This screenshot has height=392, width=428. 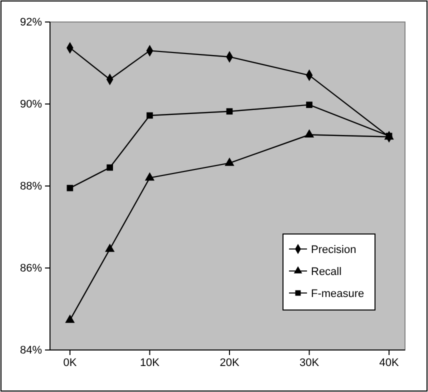 I want to click on y-tick-label: 92%, so click(x=31, y=22).